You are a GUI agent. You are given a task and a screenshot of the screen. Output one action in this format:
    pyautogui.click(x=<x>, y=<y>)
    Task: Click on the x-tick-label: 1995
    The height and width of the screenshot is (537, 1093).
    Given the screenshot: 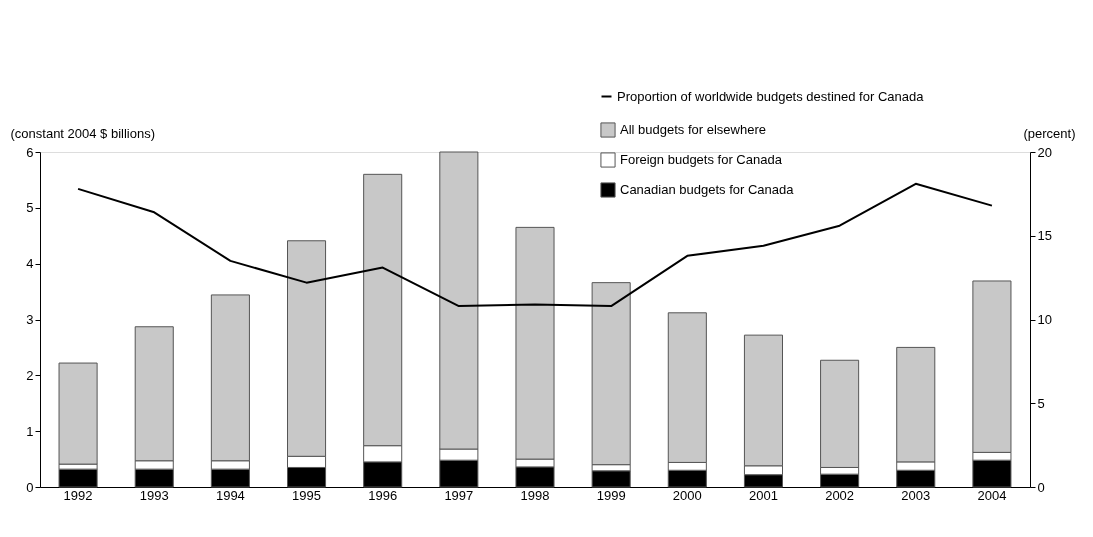 What is the action you would take?
    pyautogui.click(x=306, y=495)
    